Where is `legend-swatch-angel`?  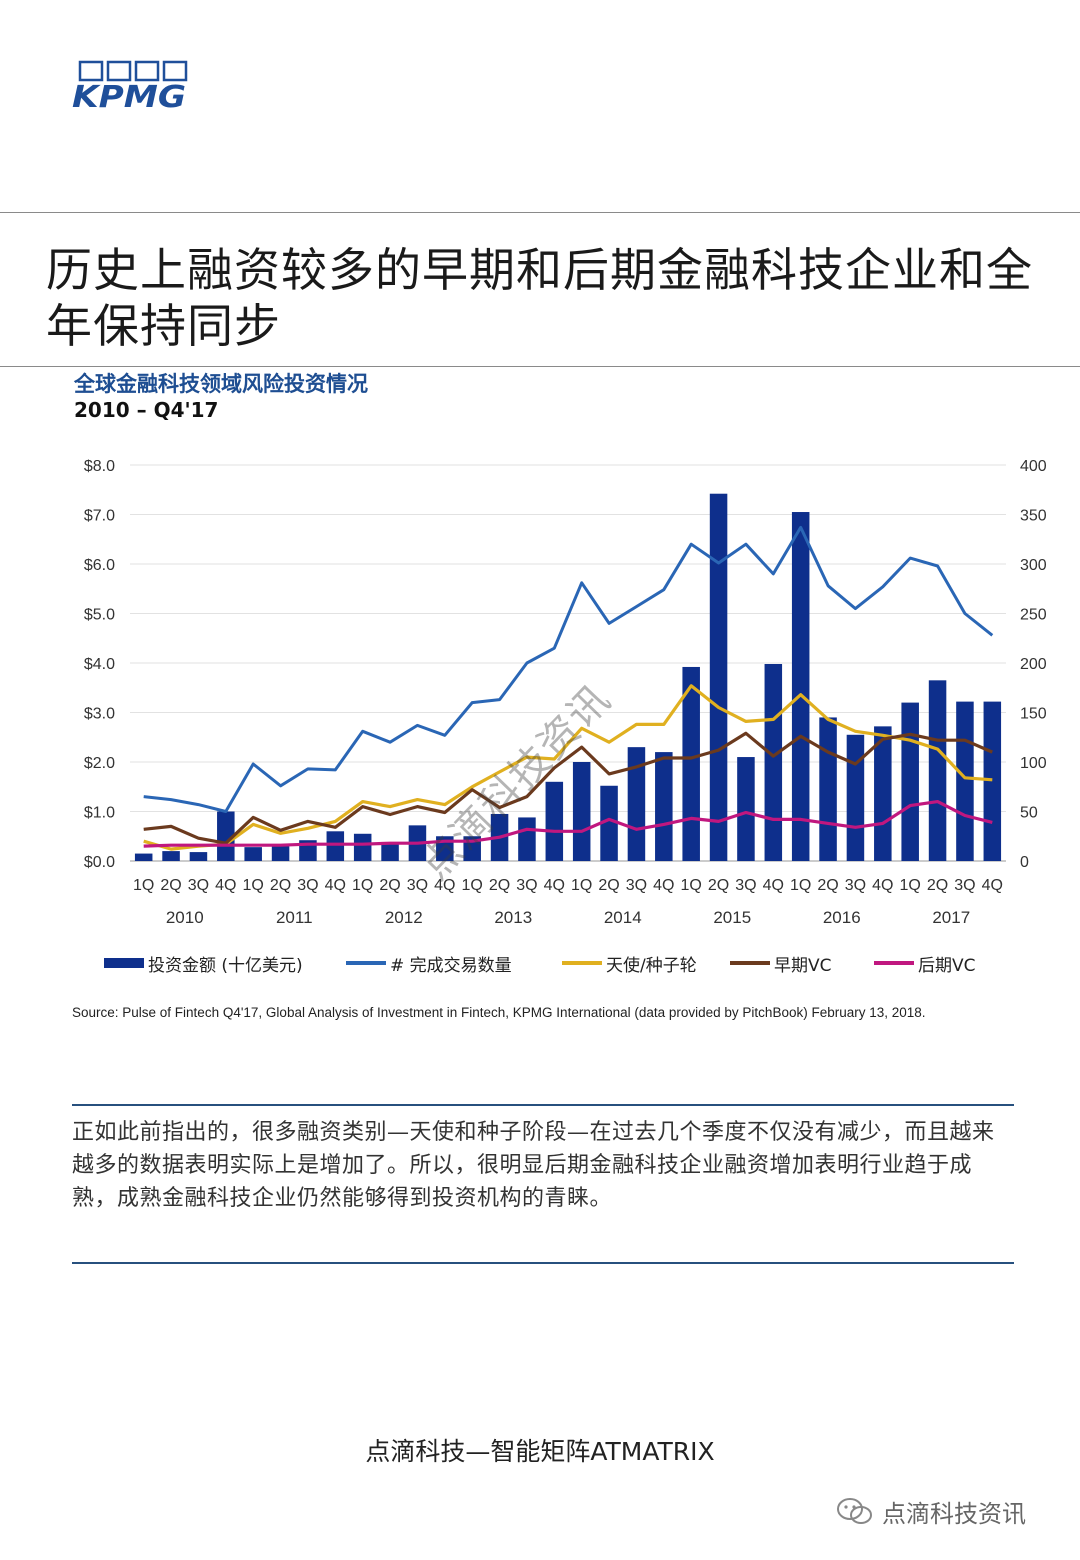 legend-swatch-angel is located at coordinates (582, 963).